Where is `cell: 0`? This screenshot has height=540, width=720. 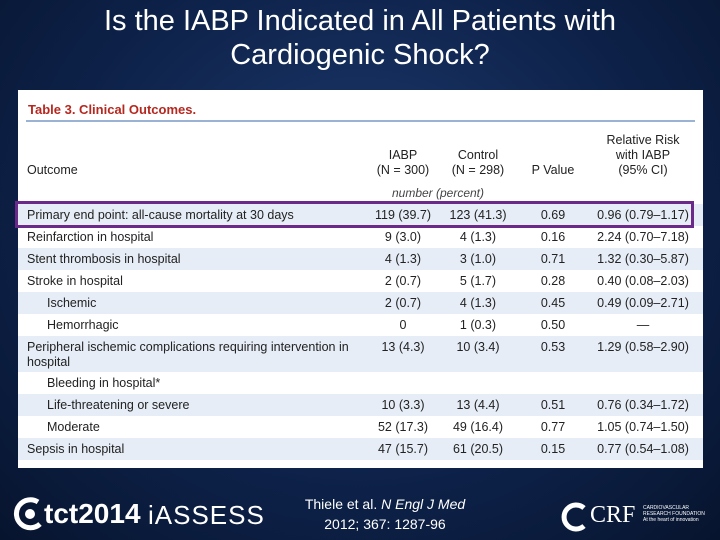
cell: 0 is located at coordinates (403, 325).